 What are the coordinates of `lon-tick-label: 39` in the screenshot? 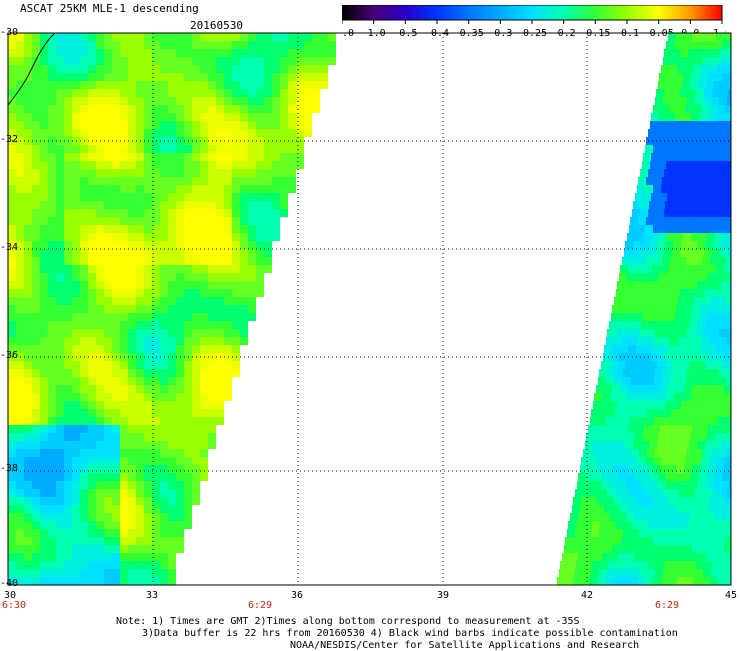 It's located at (443, 595).